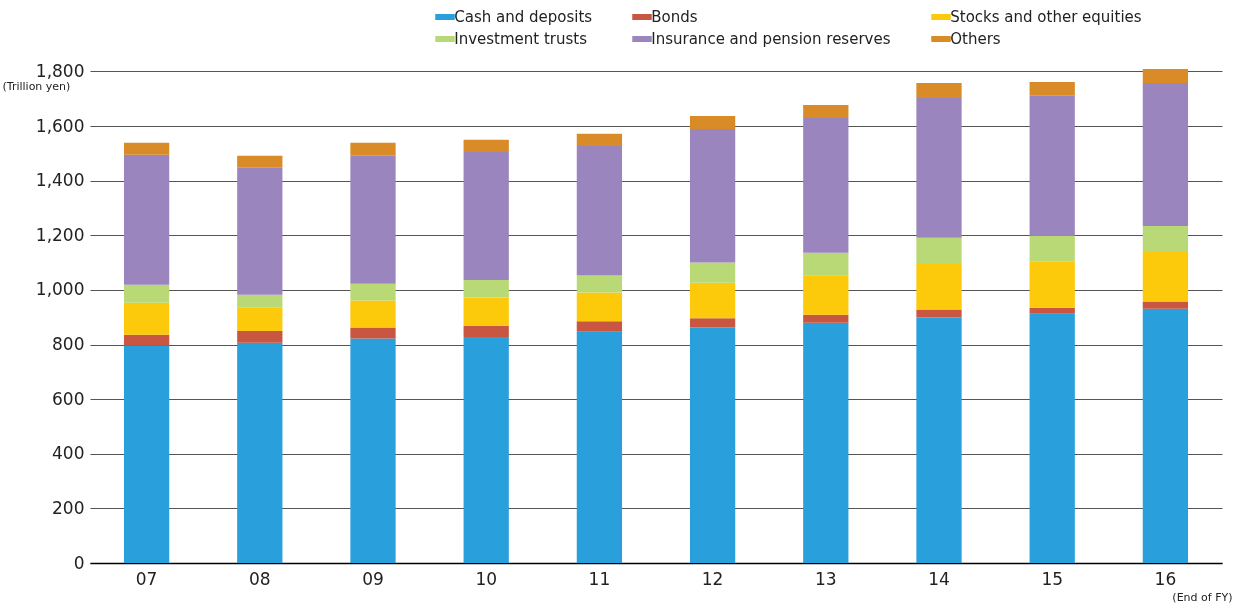 Image resolution: width=1239 pixels, height=609 pixels. I want to click on x-tick-label: 08, so click(259, 578).